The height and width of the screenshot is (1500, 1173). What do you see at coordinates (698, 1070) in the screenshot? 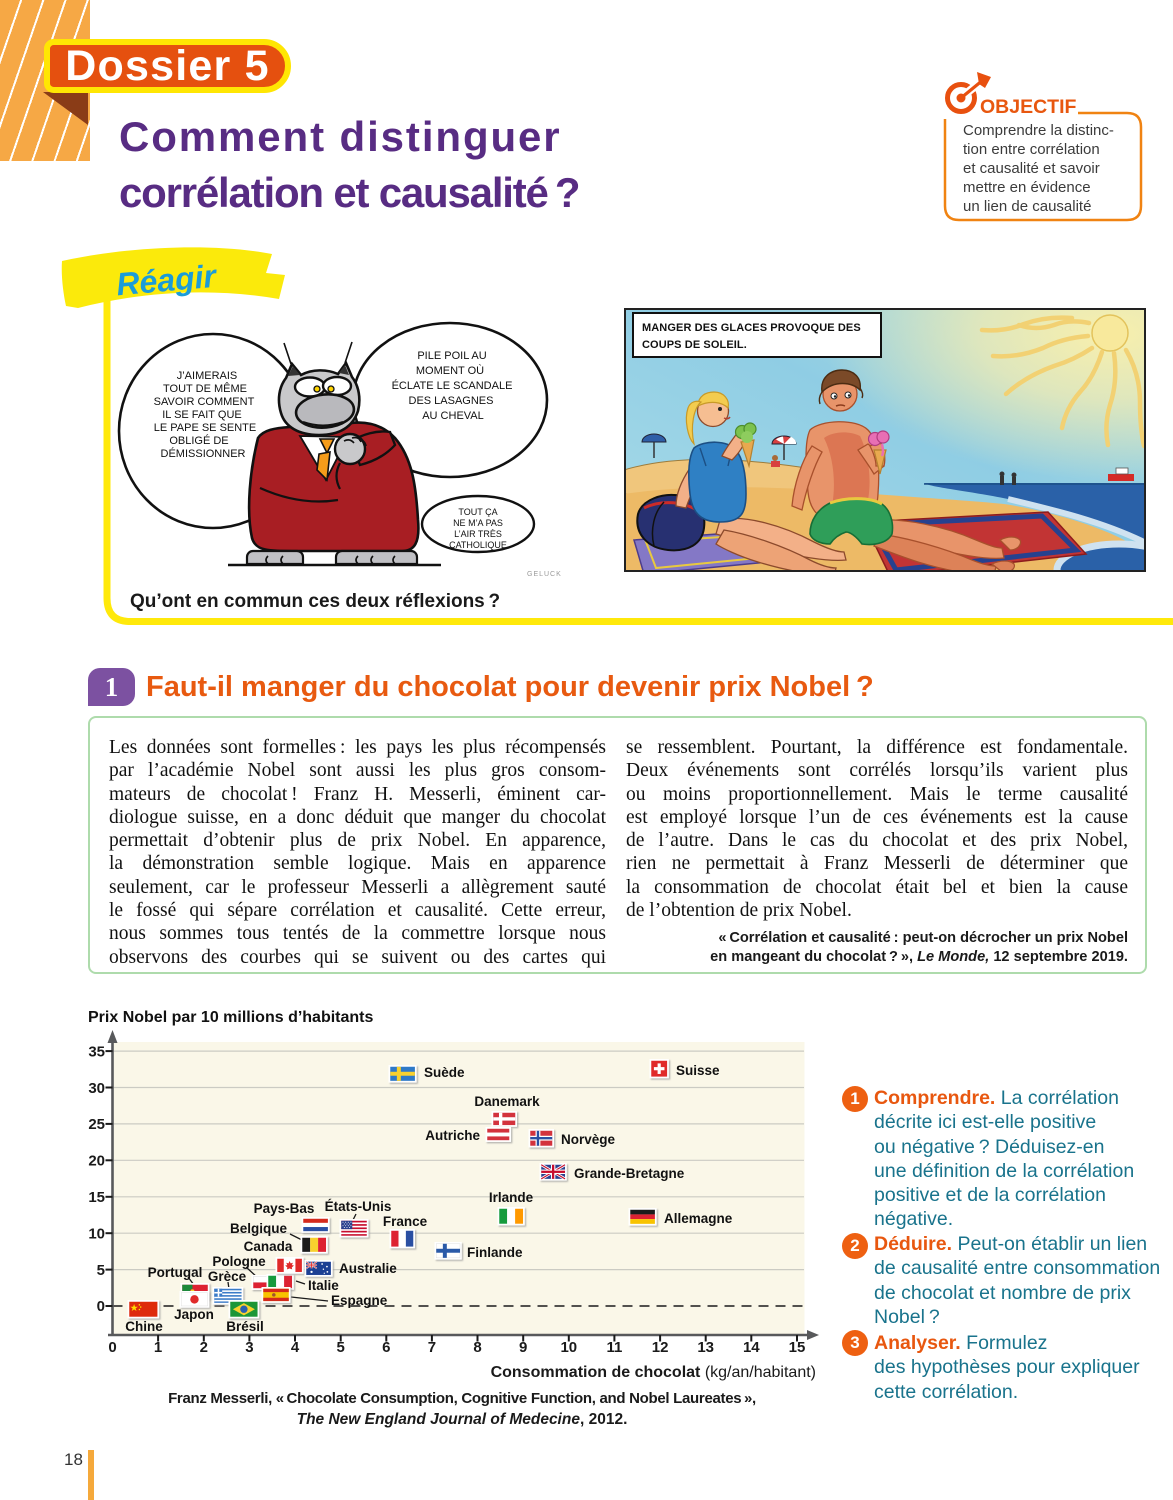
I see `svg-text: Suisse` at bounding box center [698, 1070].